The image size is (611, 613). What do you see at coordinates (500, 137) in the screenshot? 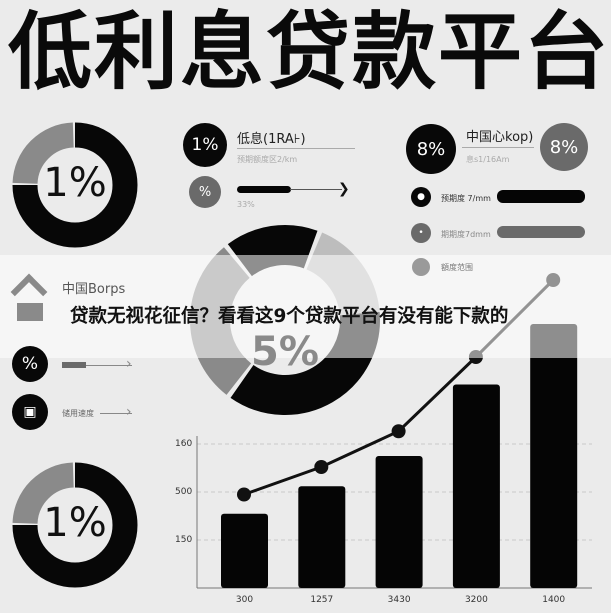
I see `region-label: 中国心kop)` at bounding box center [500, 137].